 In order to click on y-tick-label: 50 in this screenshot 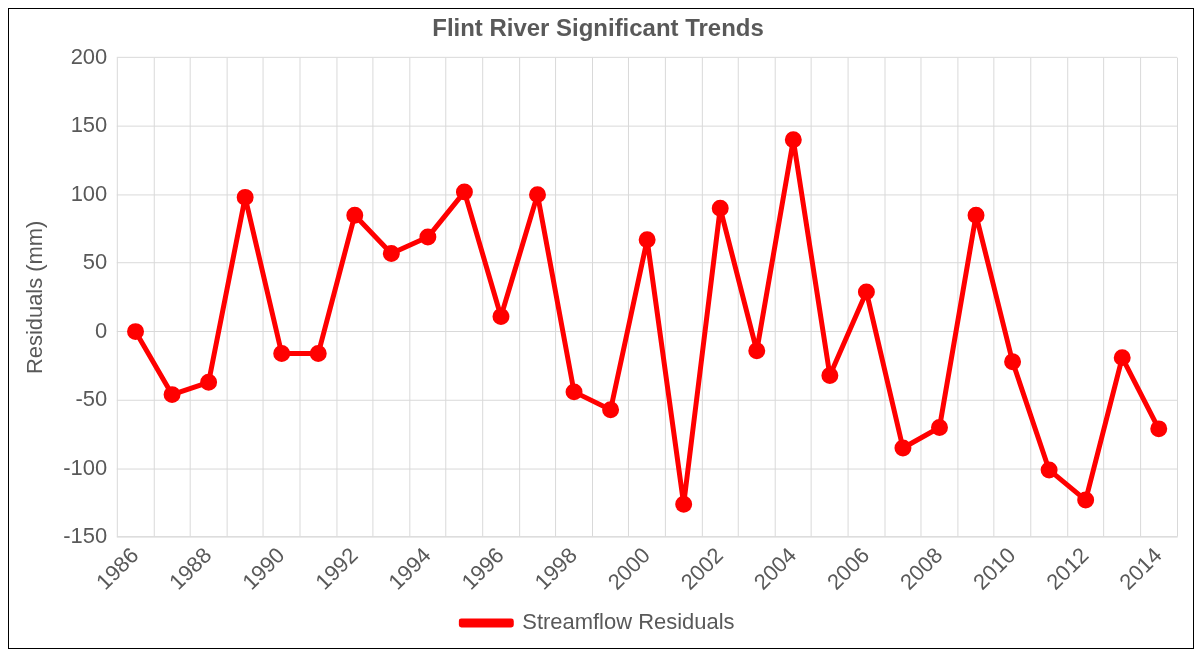, I will do `click(95, 262)`.